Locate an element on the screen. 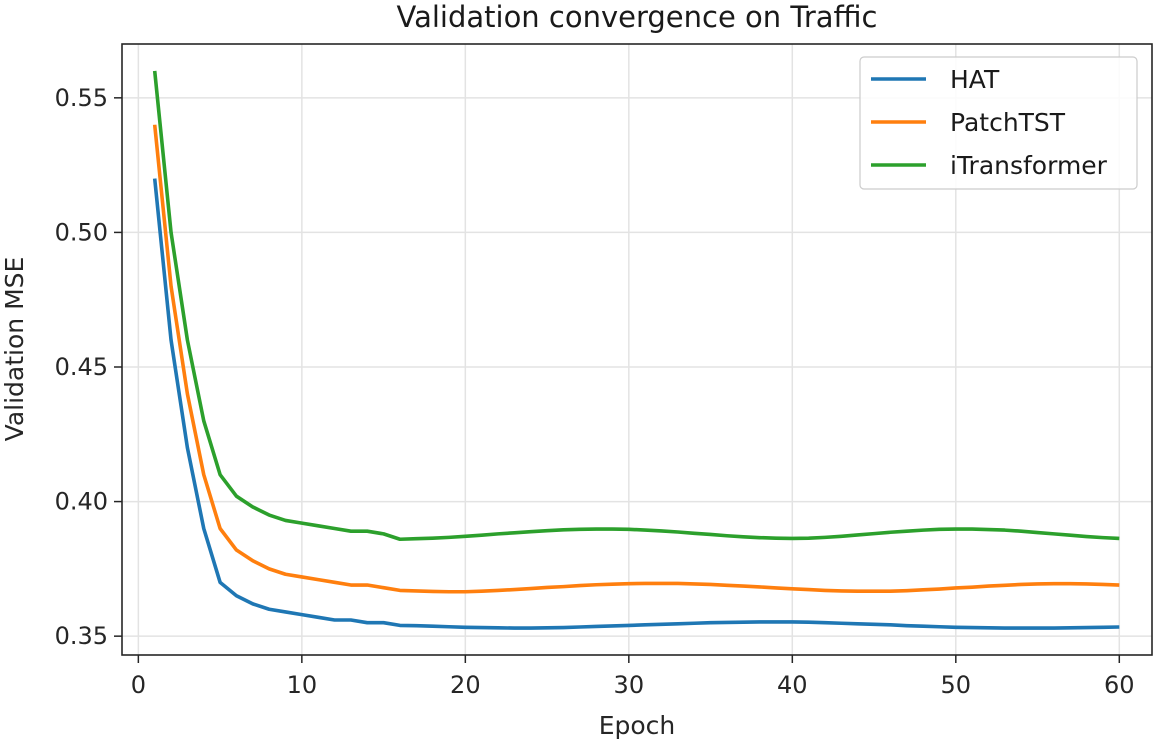 The image size is (1156, 743). y-axis-label: Validation MSE is located at coordinates (14, 349).